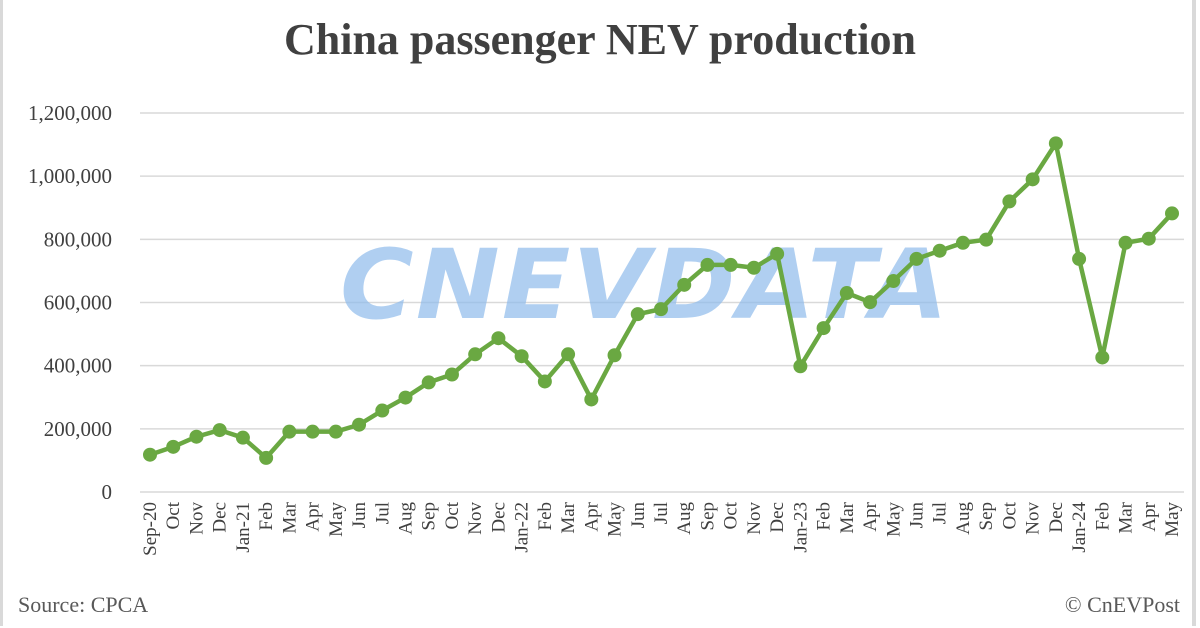  What do you see at coordinates (645, 285) in the screenshot?
I see `watermark-logo: CNEVDATA` at bounding box center [645, 285].